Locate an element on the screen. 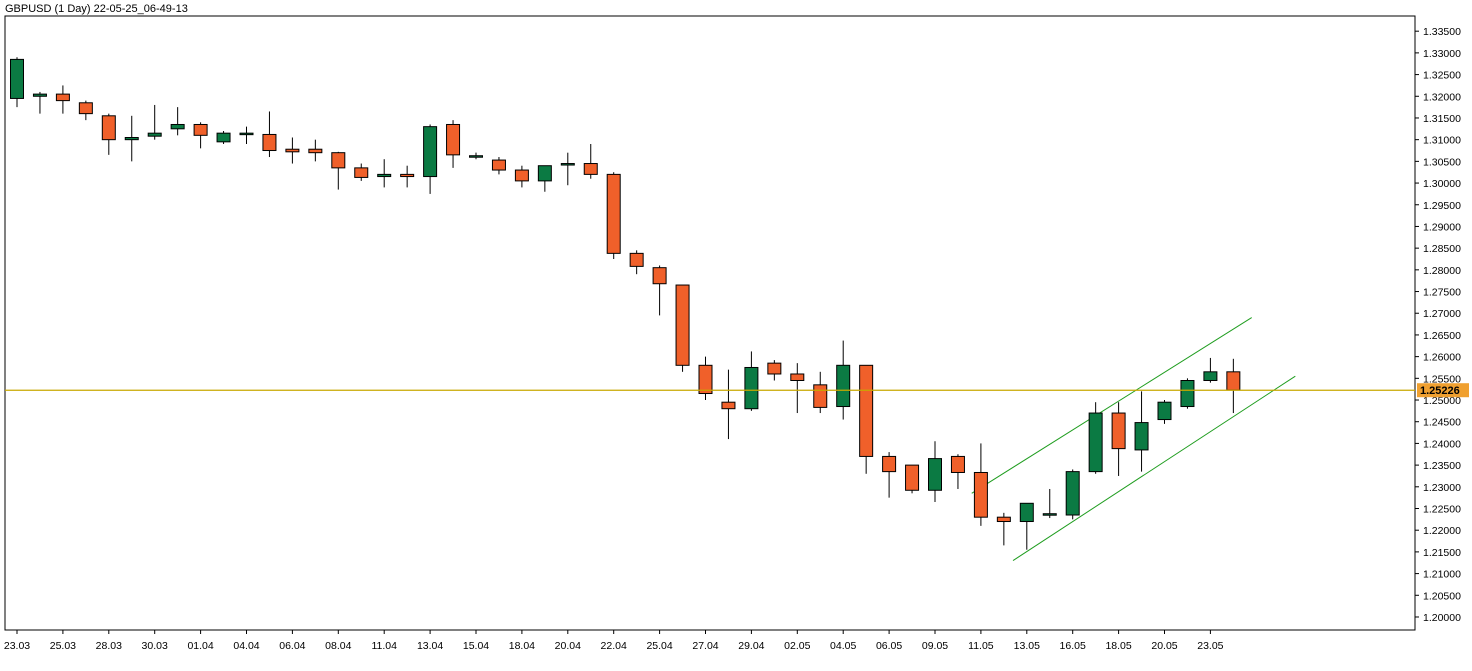 Image resolution: width=1472 pixels, height=671 pixels. x-tick-label: 23.05 is located at coordinates (1210, 646).